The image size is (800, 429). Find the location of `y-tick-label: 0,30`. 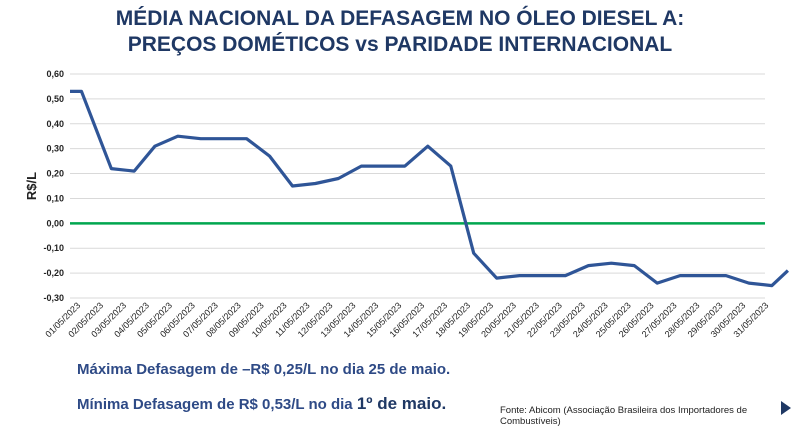

y-tick-label: 0,30 is located at coordinates (55, 149).